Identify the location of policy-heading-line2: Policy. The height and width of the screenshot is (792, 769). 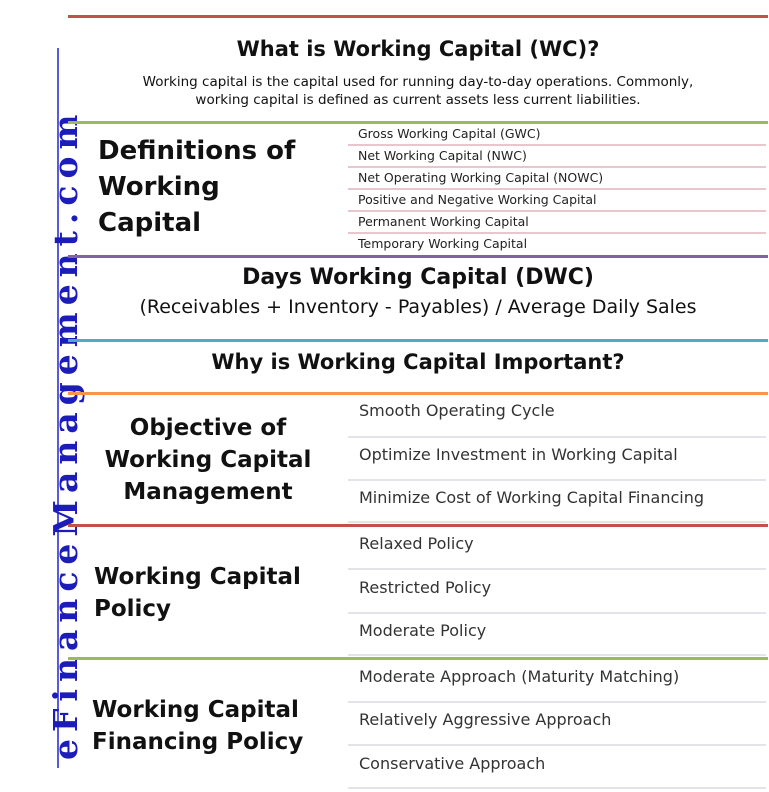
(133, 609).